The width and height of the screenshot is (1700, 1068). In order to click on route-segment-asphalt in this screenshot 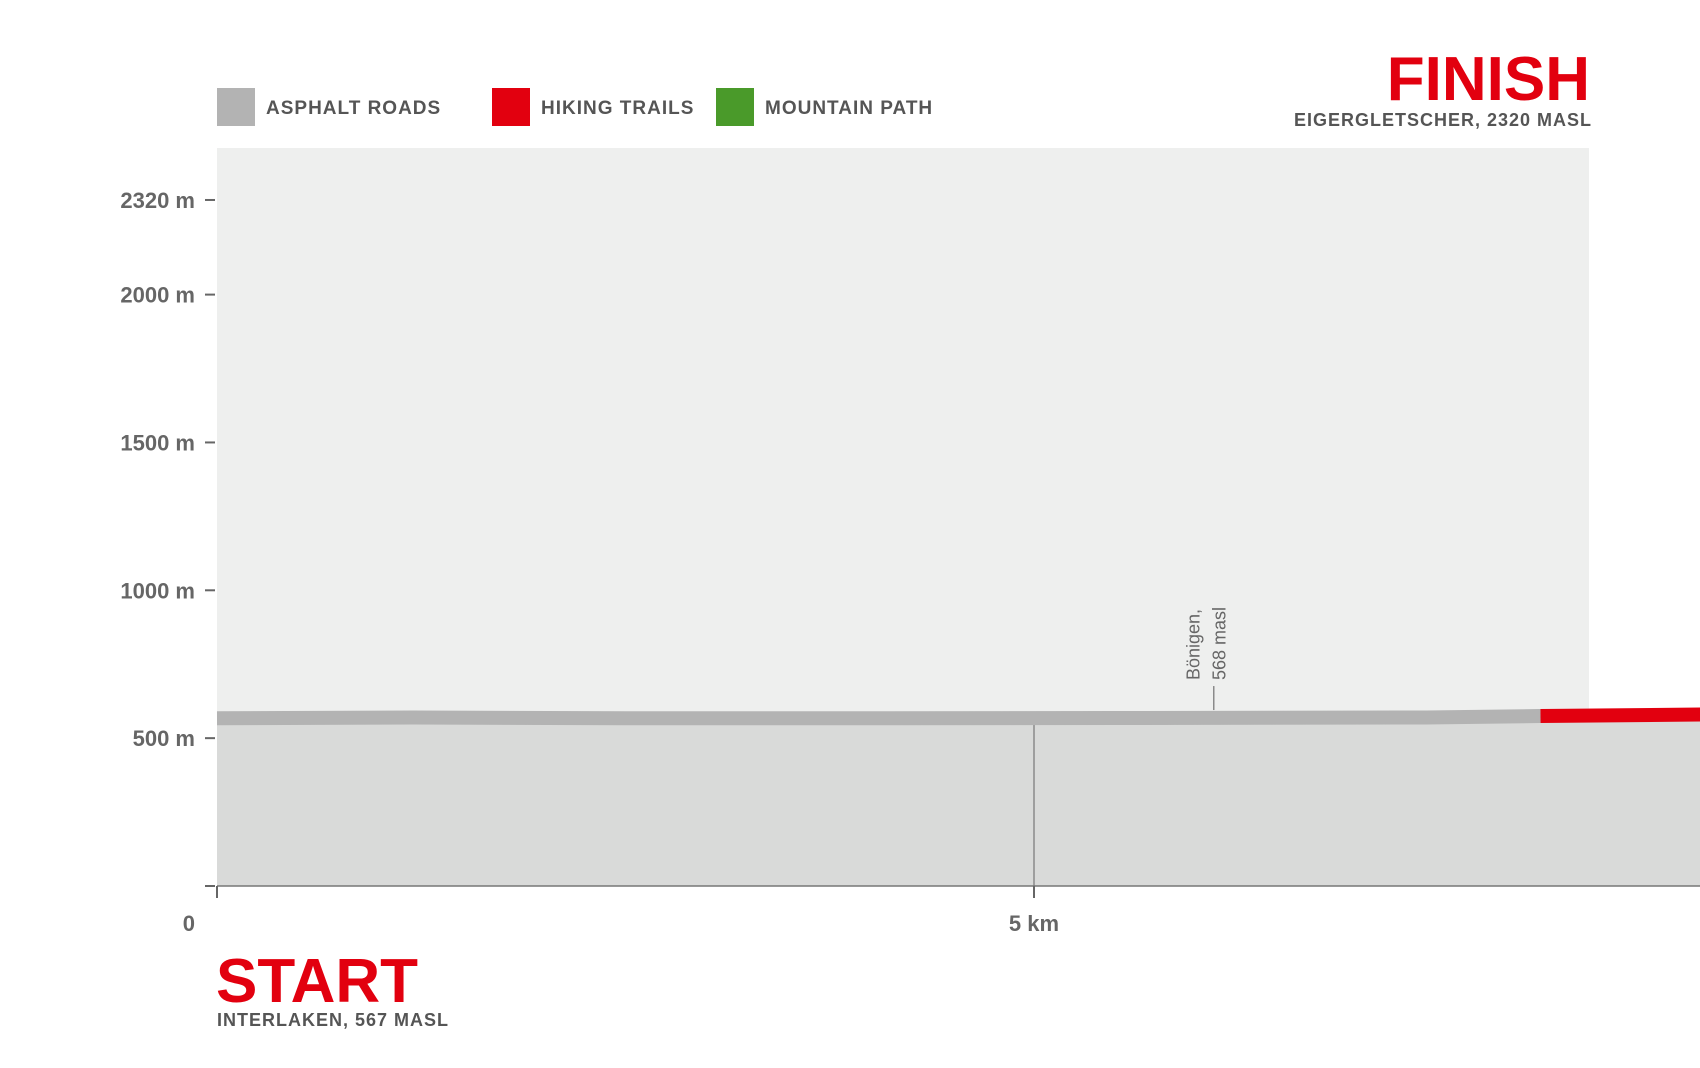, I will do `click(878, 717)`.